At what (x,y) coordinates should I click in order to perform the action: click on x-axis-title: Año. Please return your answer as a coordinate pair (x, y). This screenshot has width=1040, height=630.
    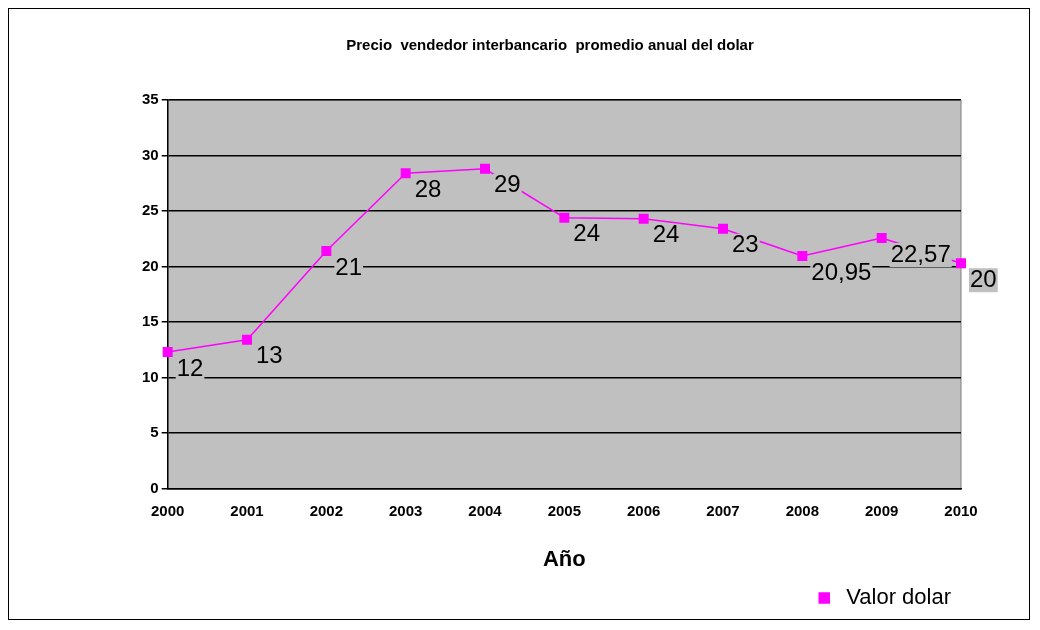
    Looking at the image, I should click on (564, 558).